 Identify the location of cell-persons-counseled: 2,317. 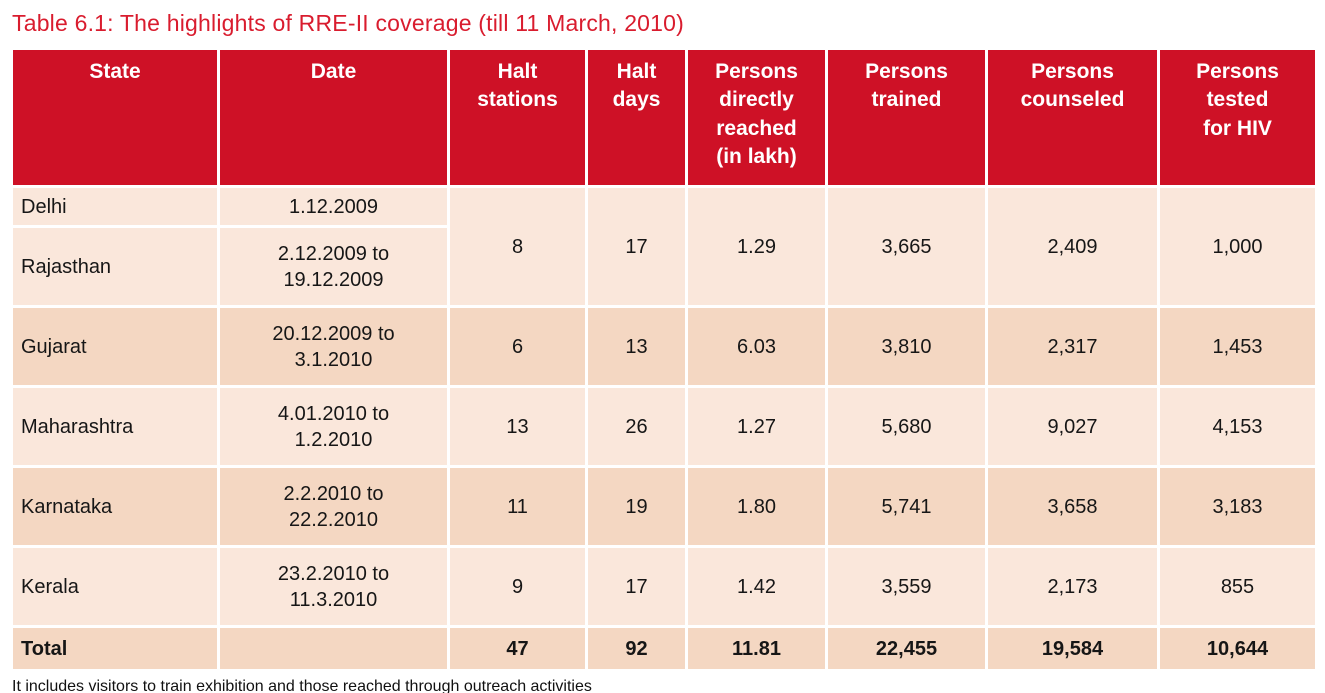
(1072, 346).